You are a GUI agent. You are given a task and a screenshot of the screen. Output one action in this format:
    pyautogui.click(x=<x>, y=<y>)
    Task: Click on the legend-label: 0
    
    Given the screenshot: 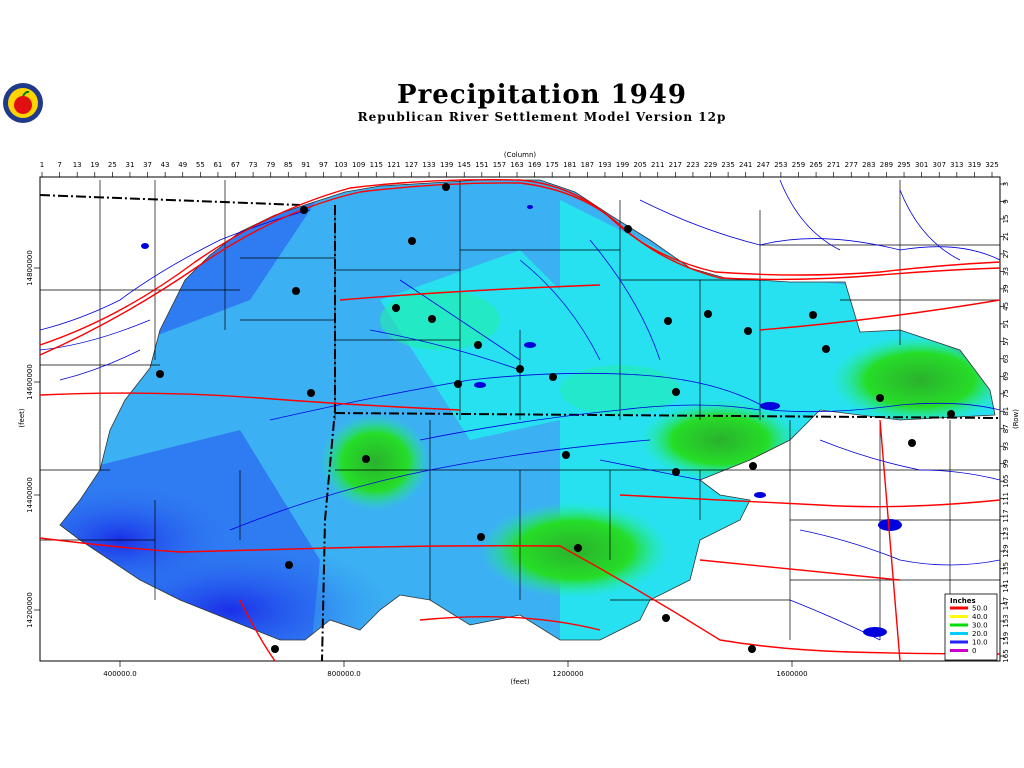 What is the action you would take?
    pyautogui.click(x=974, y=651)
    